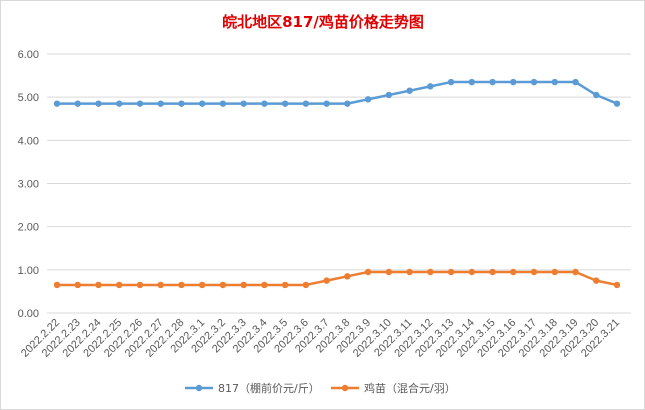  What do you see at coordinates (28, 55) in the screenshot?
I see `y-tick-label: 6.00` at bounding box center [28, 55].